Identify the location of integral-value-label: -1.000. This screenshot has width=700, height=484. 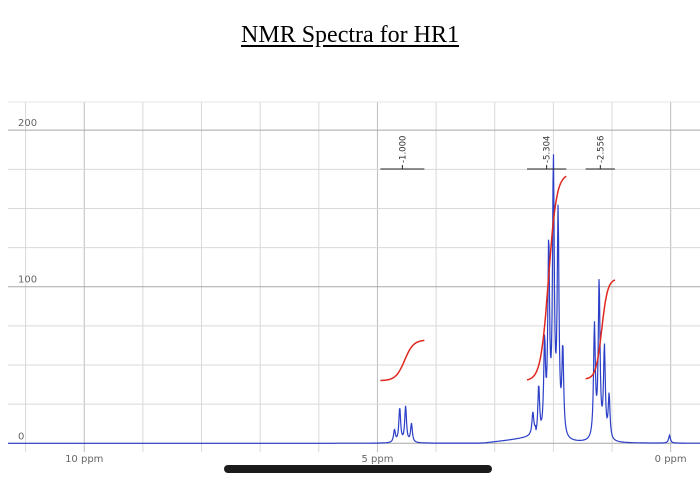
(403, 149).